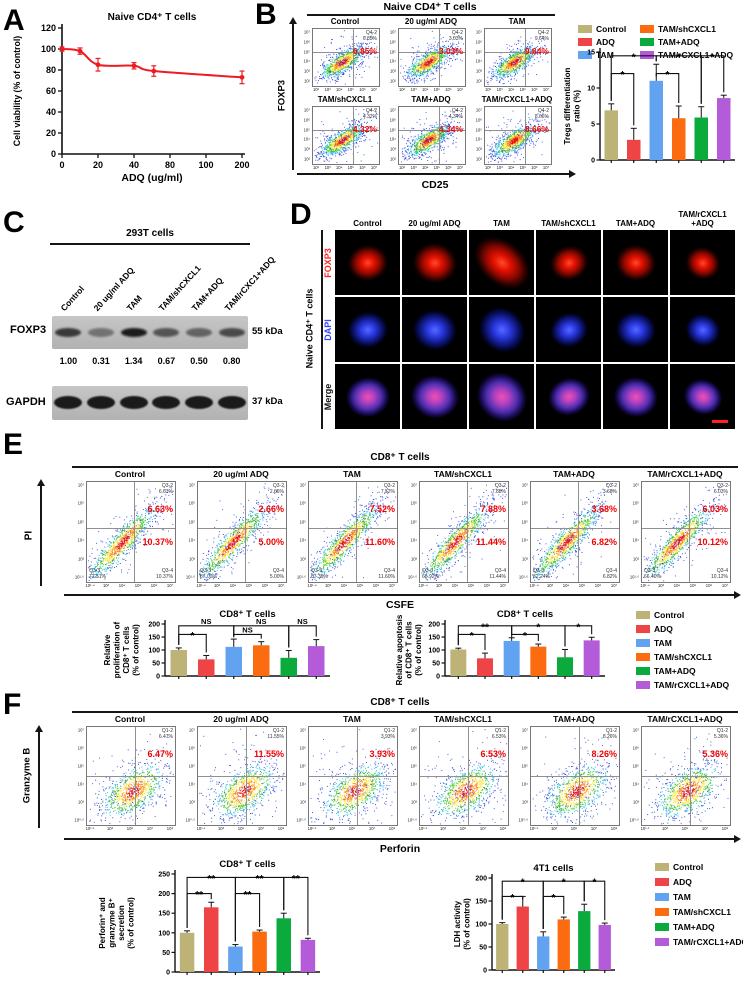  I want to click on flow-scatter, so click(242, 532).